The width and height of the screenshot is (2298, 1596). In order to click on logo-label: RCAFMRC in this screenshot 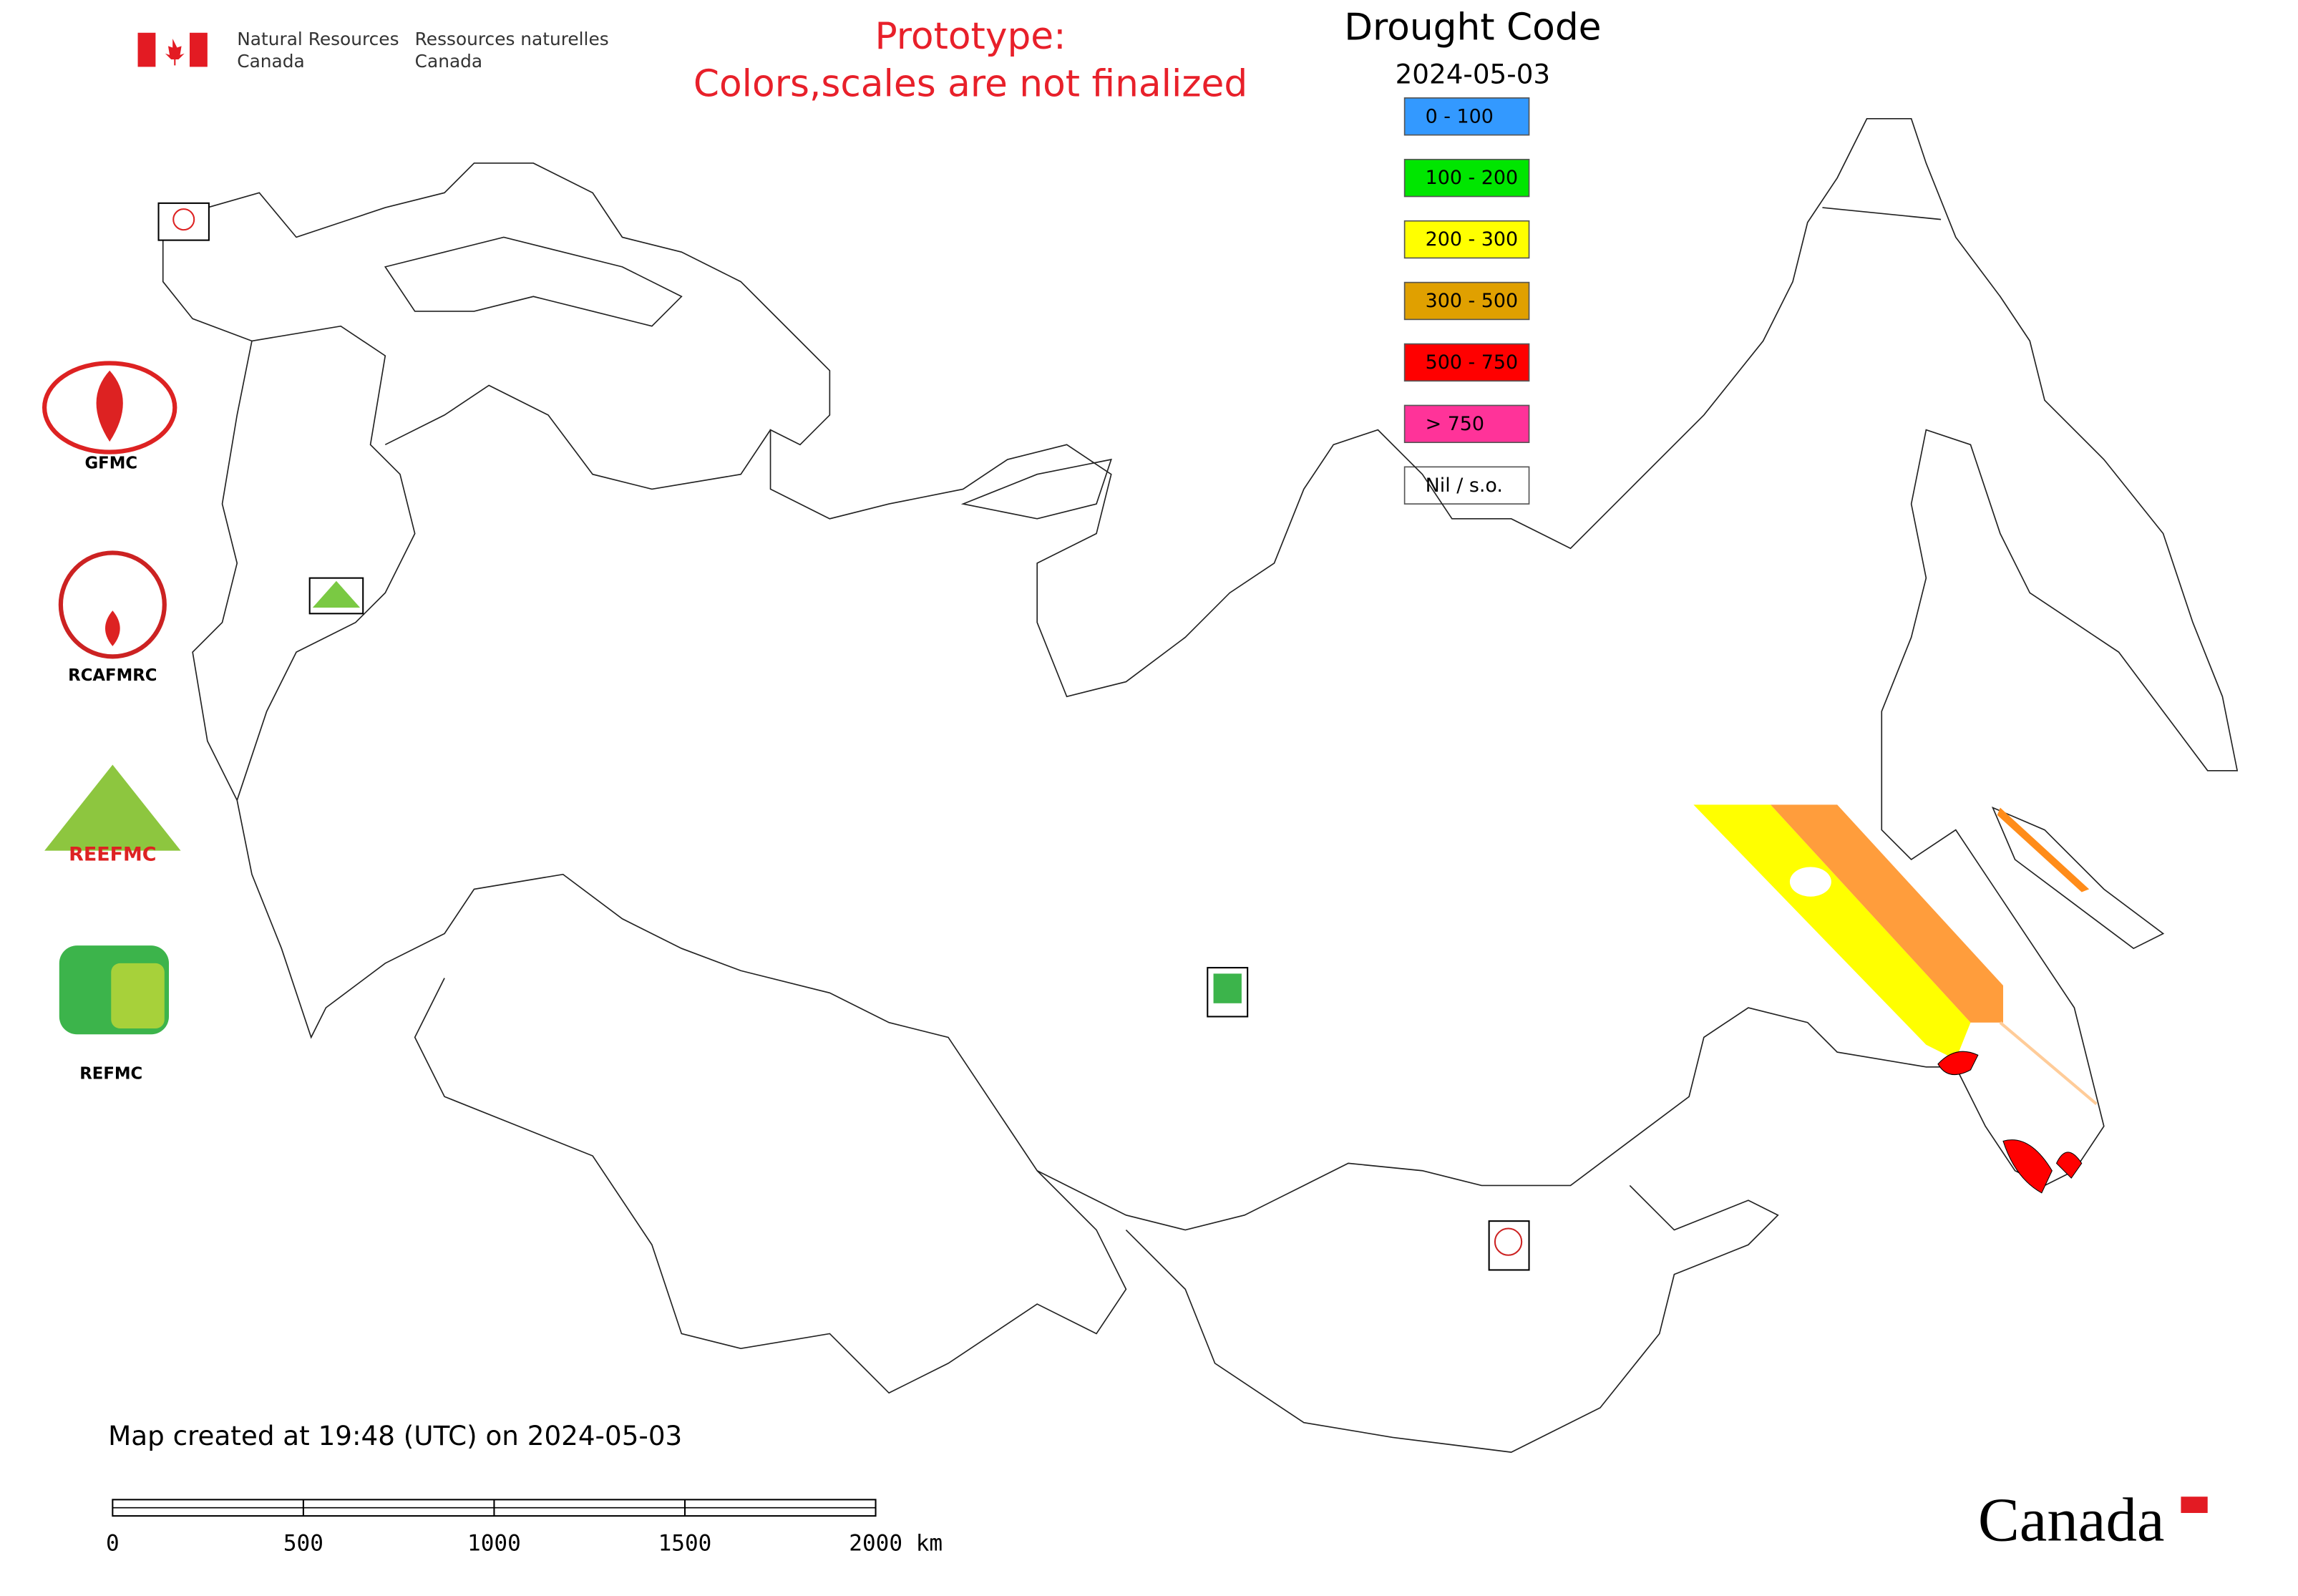, I will do `click(113, 676)`.